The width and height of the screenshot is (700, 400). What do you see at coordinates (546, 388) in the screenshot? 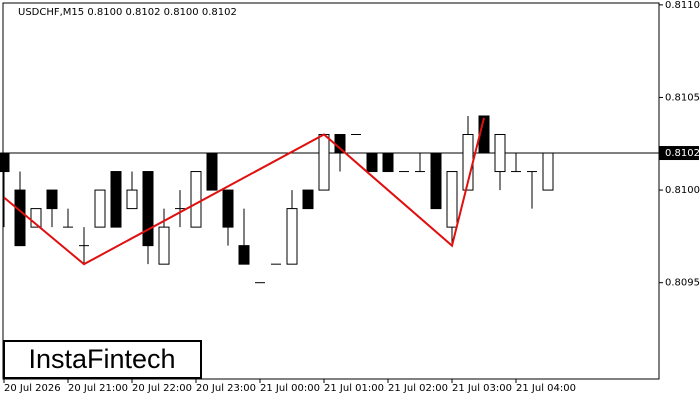
I see `x-tick-label: 21 Jul 04:00` at bounding box center [546, 388].